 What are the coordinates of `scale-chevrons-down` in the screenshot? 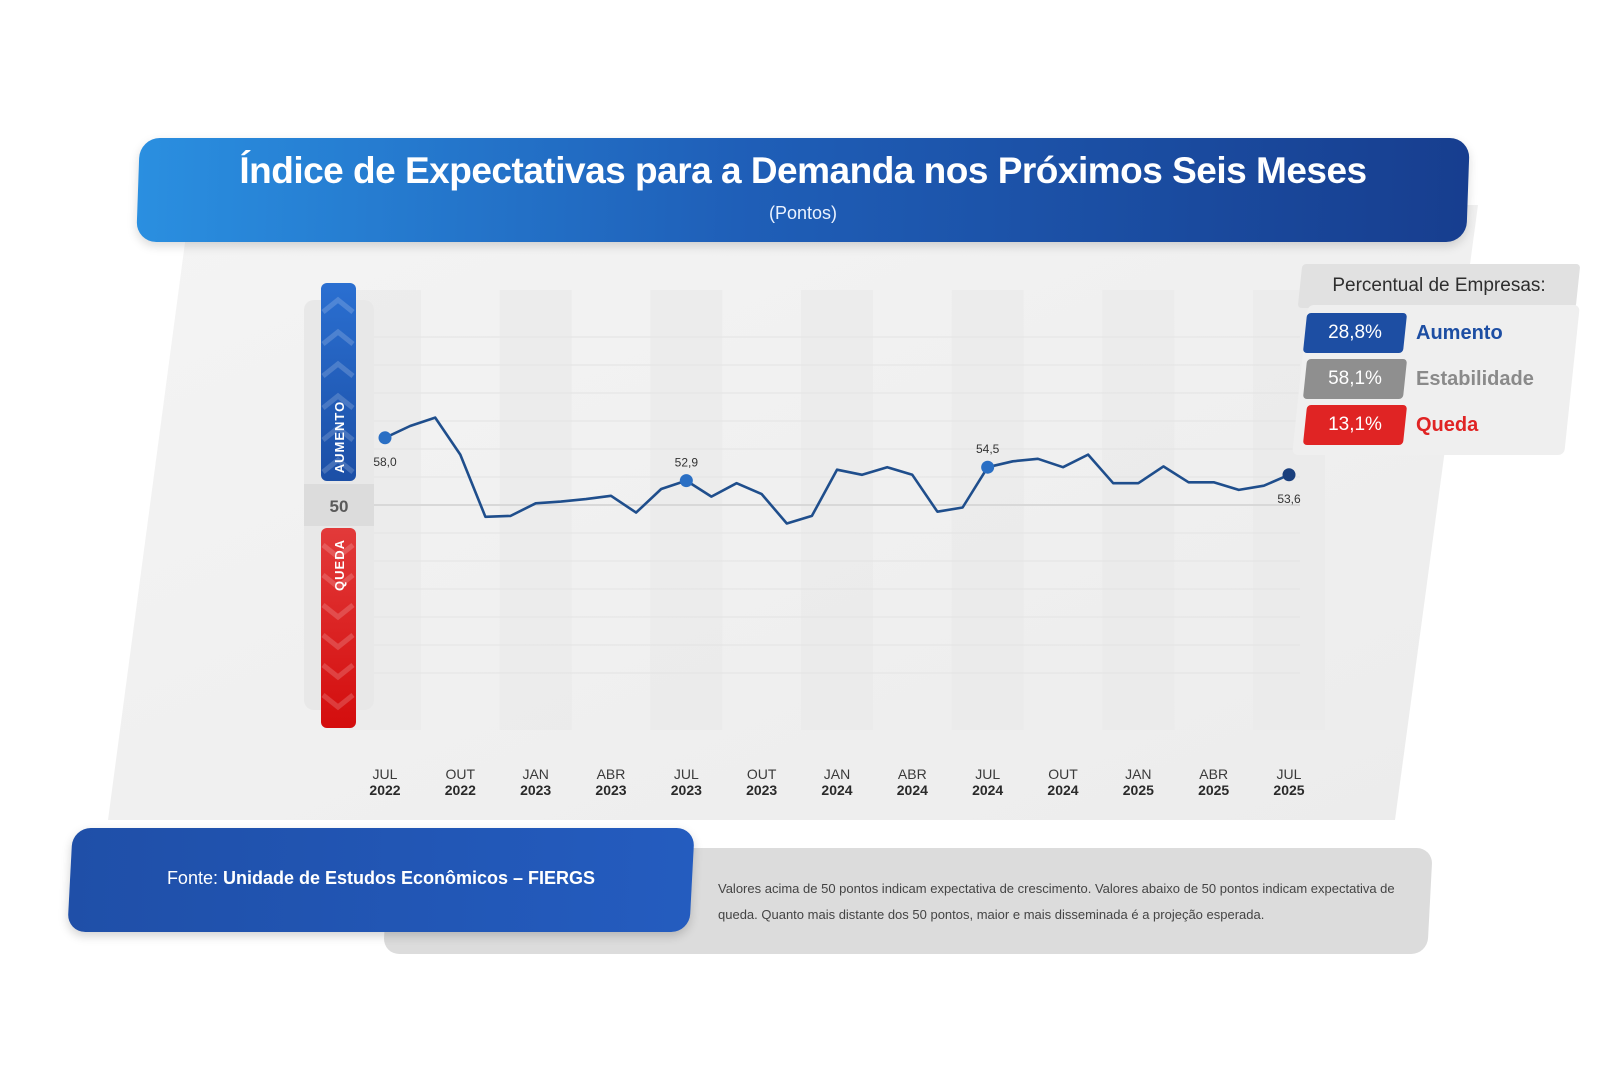 It's located at (338, 627).